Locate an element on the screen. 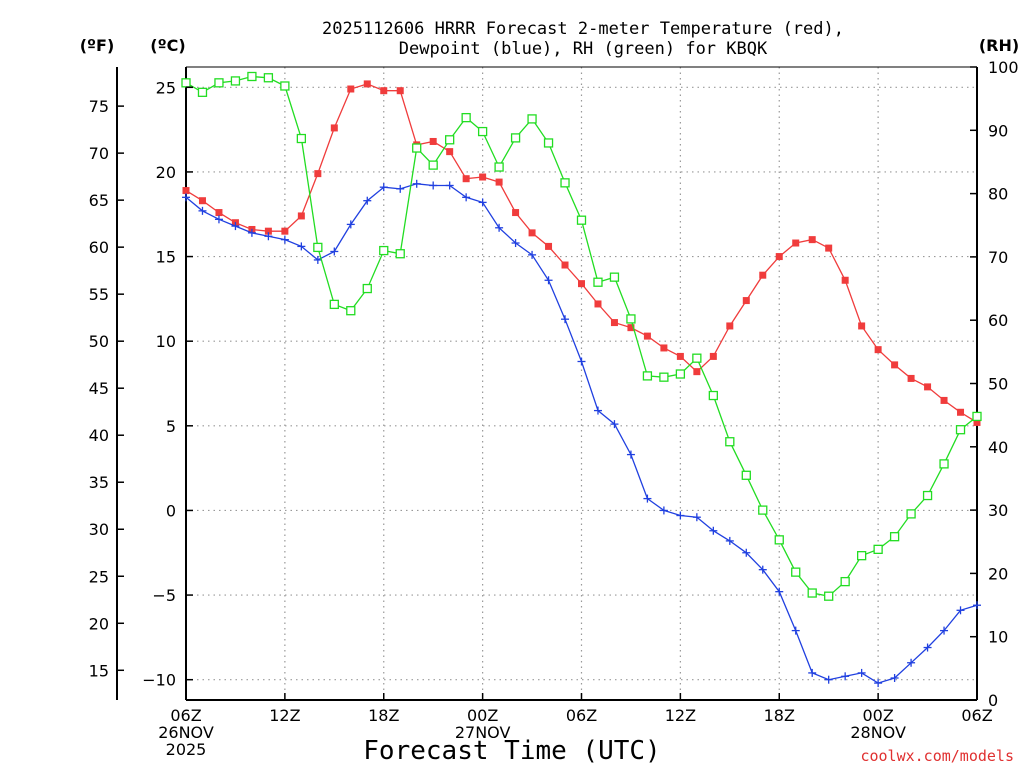 This screenshot has height=768, width=1024. x-tick-label: 26NOV is located at coordinates (186, 732).